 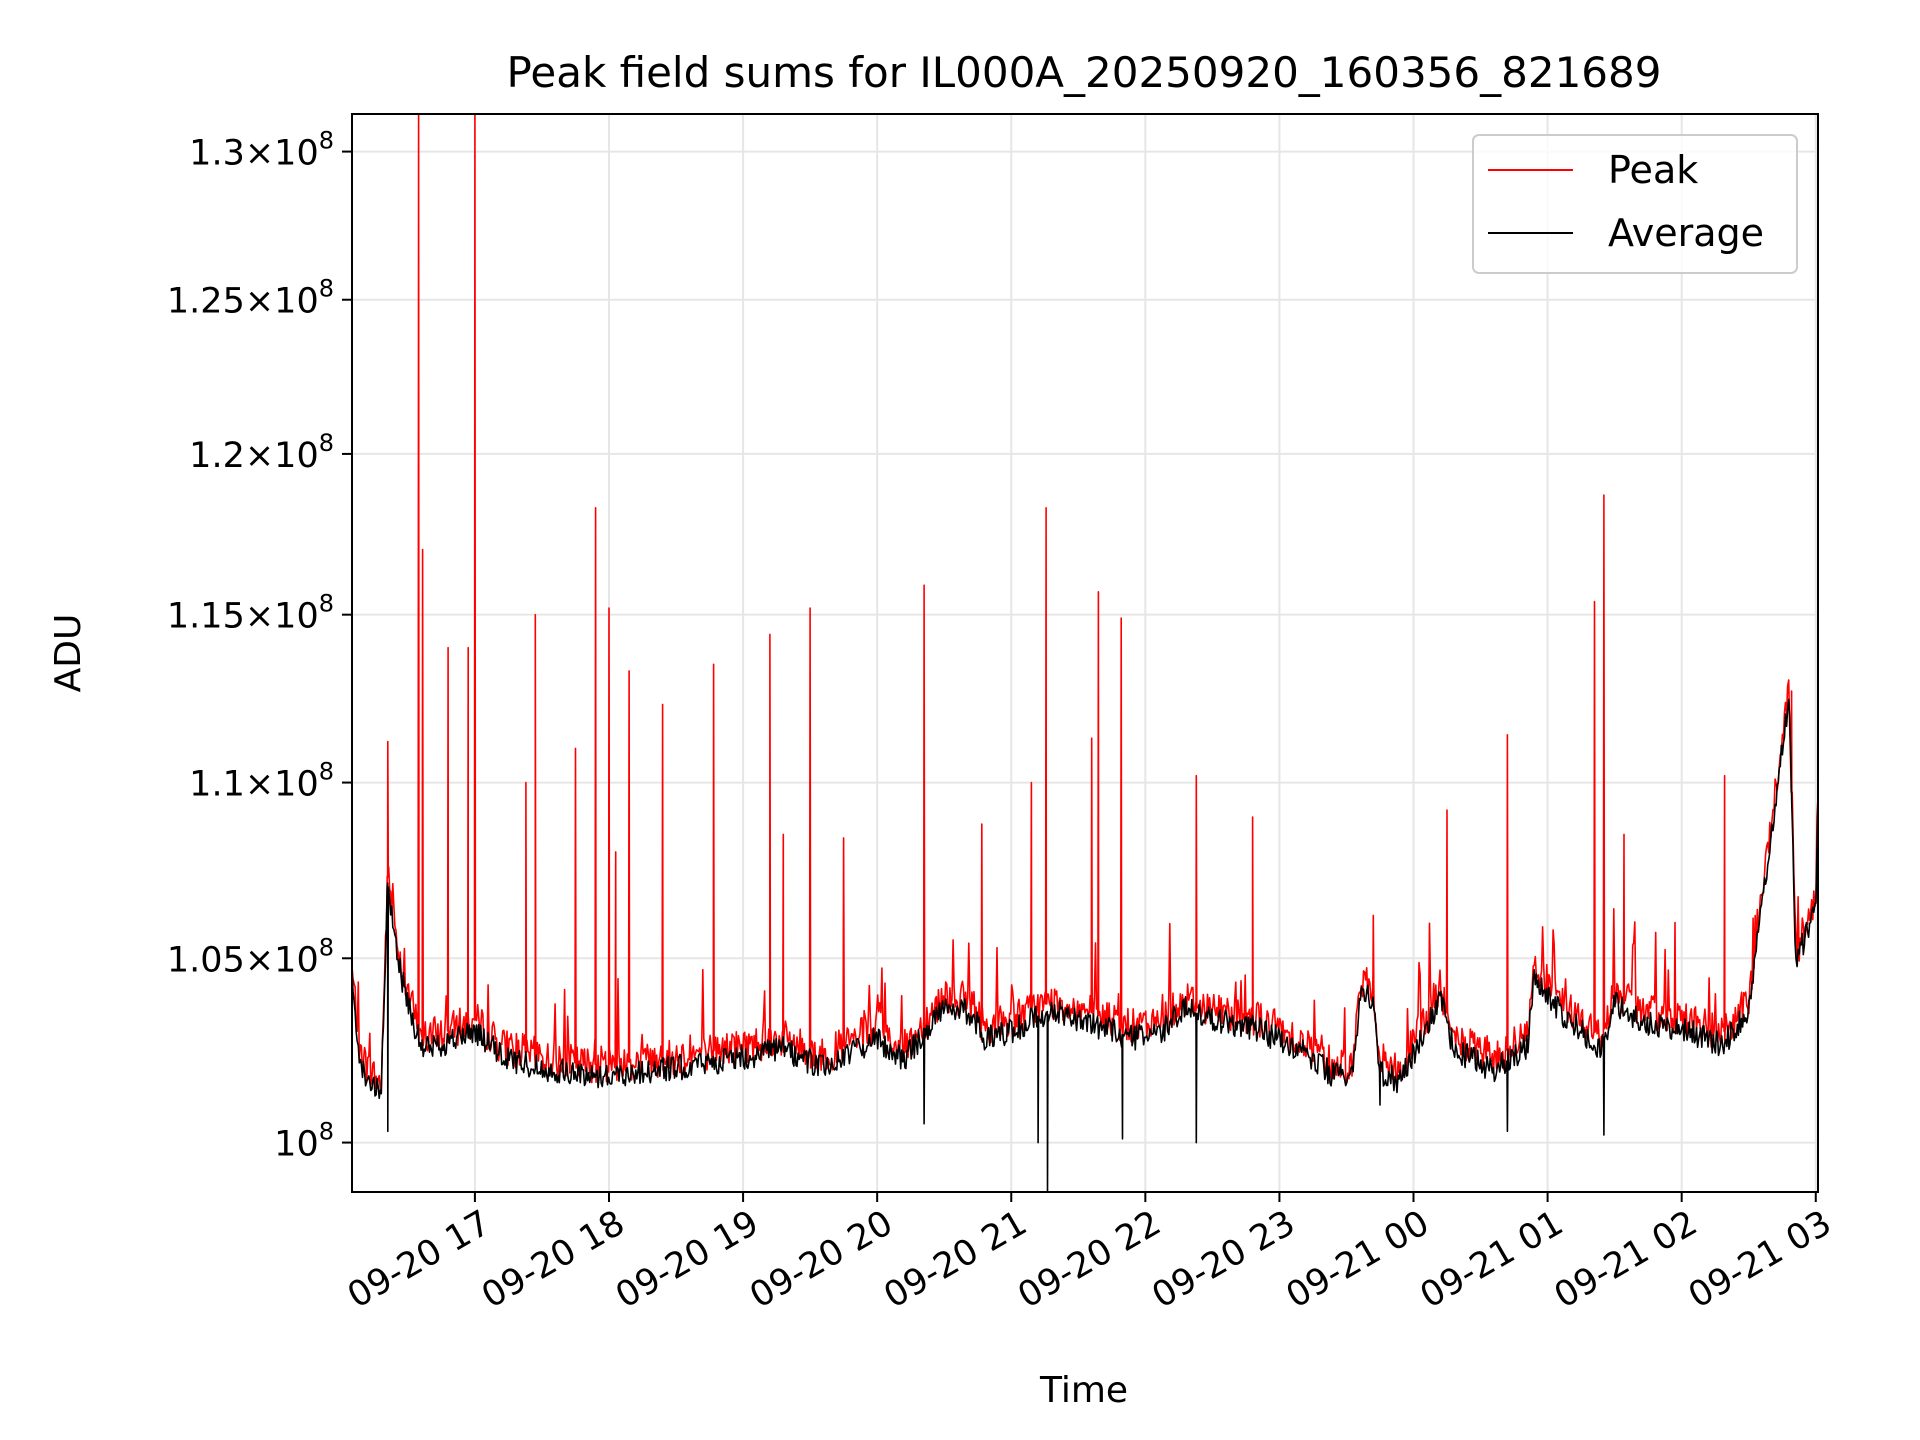 What do you see at coordinates (1653, 170) in the screenshot?
I see `legend-peak-label: Peak` at bounding box center [1653, 170].